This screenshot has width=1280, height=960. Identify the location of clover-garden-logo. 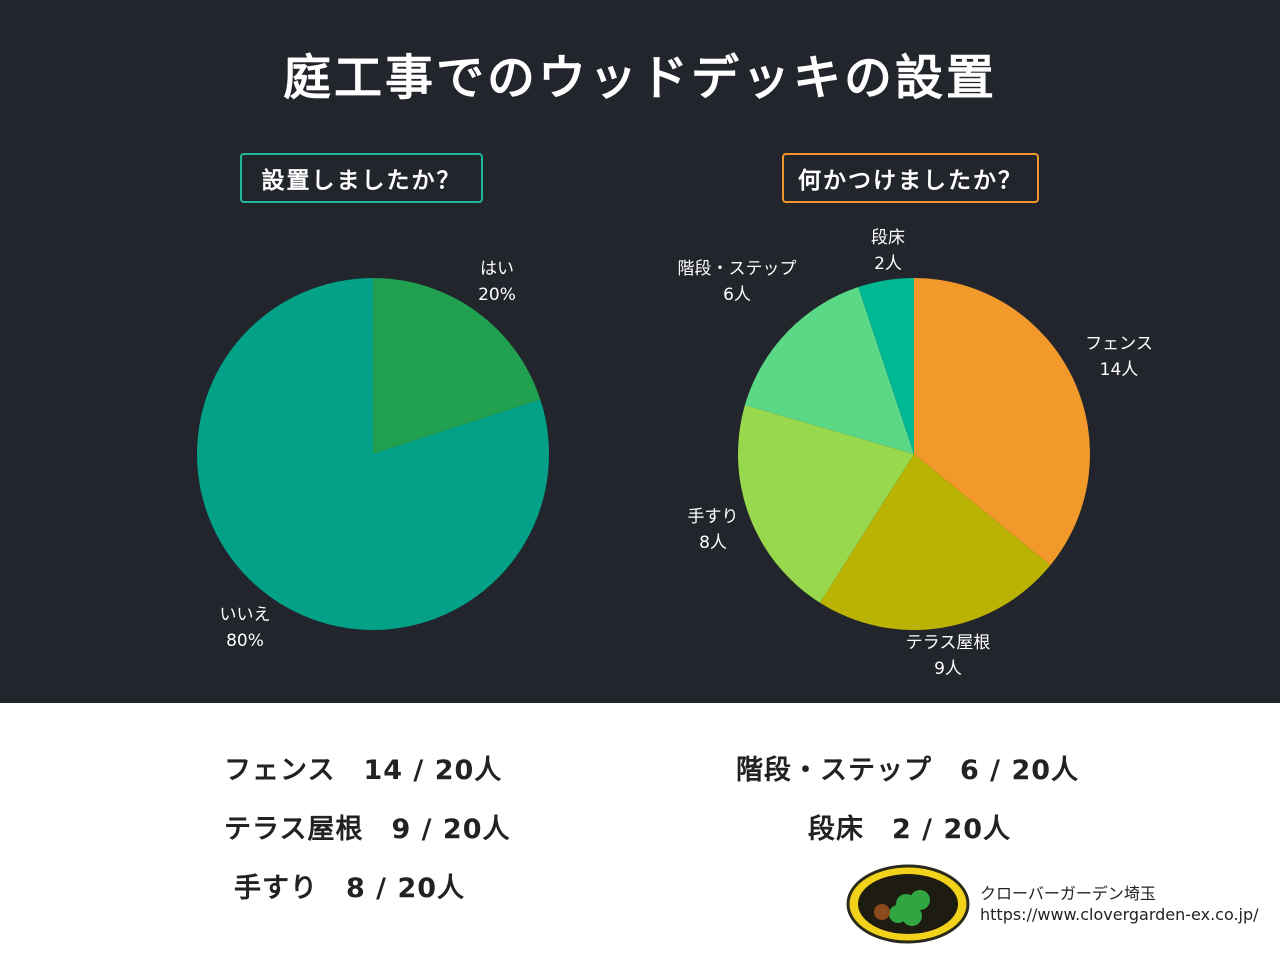
(908, 904).